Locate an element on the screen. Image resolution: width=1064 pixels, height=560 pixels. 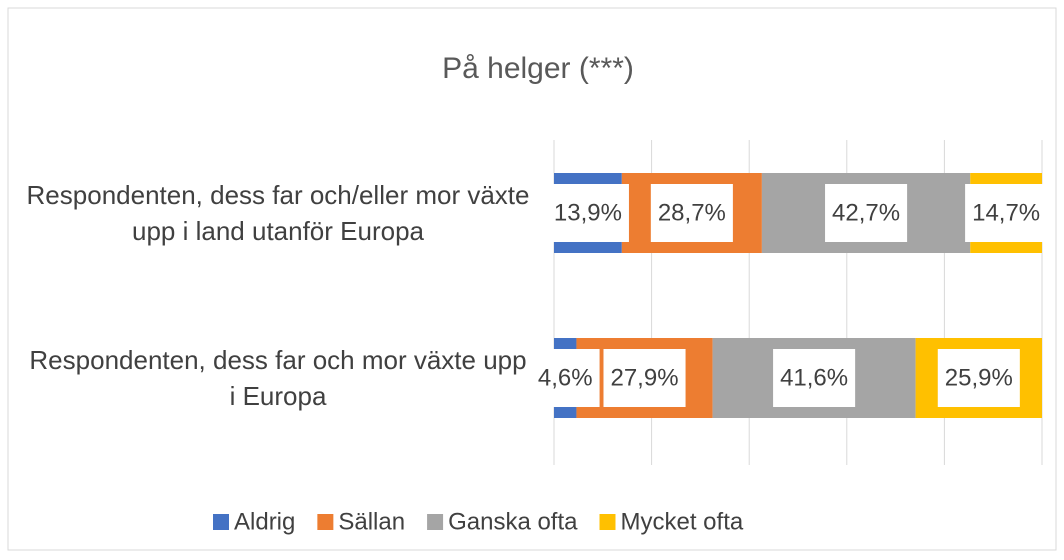
legend-label: Sällan is located at coordinates (371, 521).